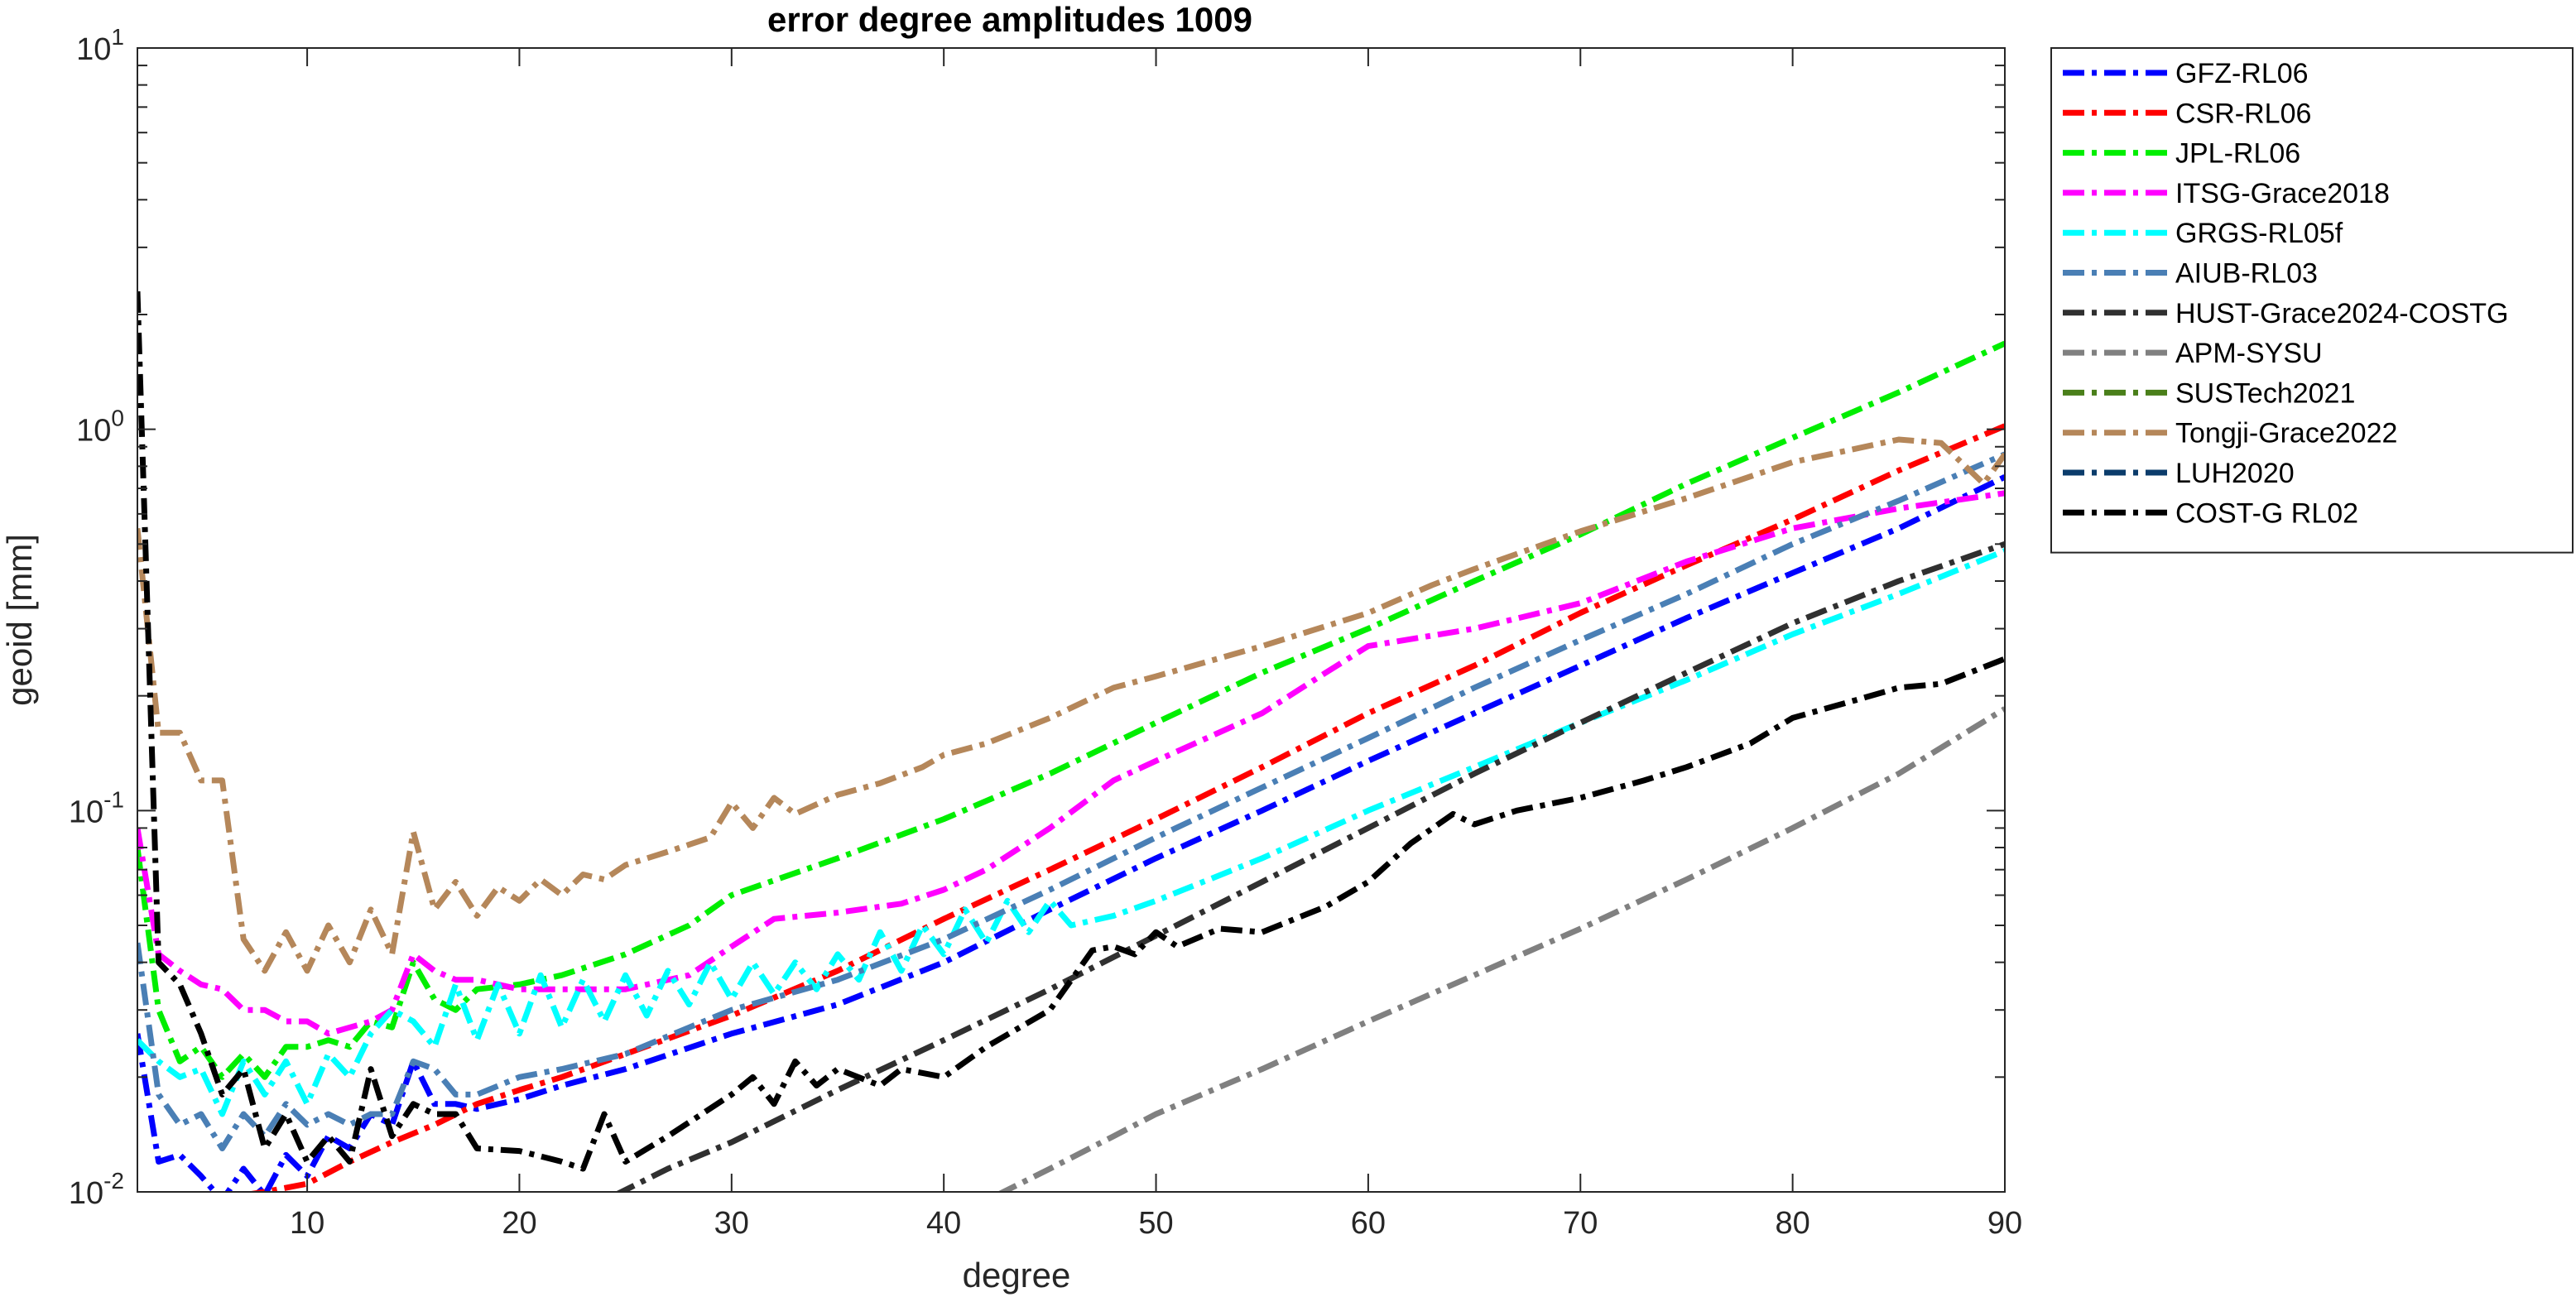  I want to click on y-tick-label: 10¹, so click(100, 45).